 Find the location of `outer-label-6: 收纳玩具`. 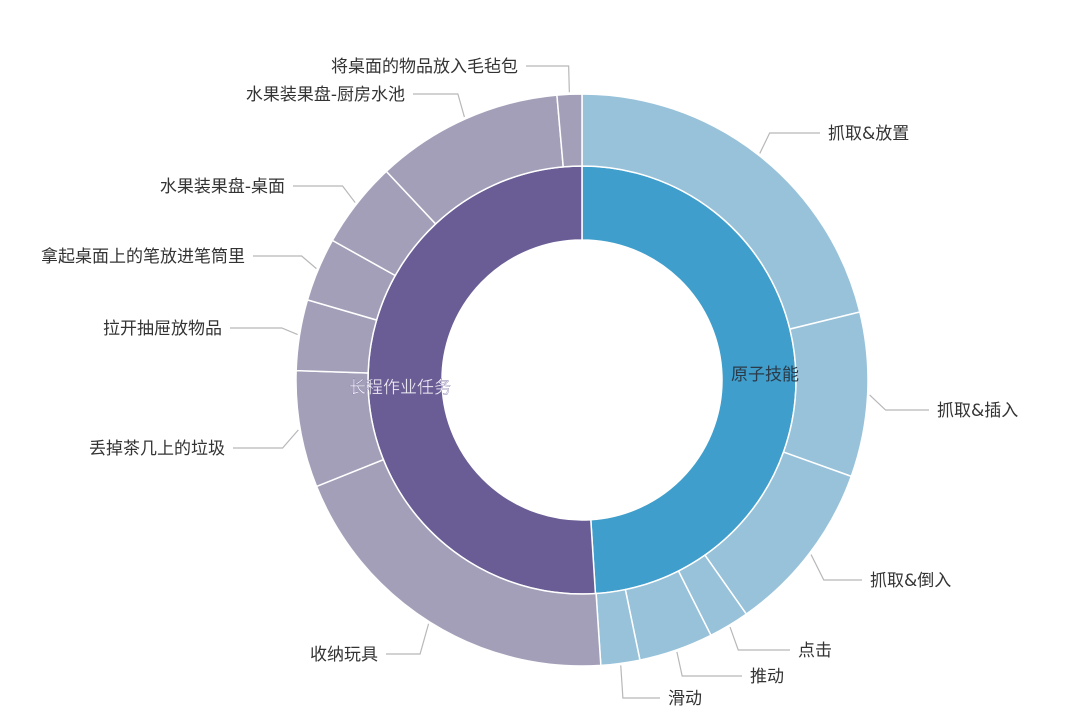

outer-label-6: 收纳玩具 is located at coordinates (344, 655).